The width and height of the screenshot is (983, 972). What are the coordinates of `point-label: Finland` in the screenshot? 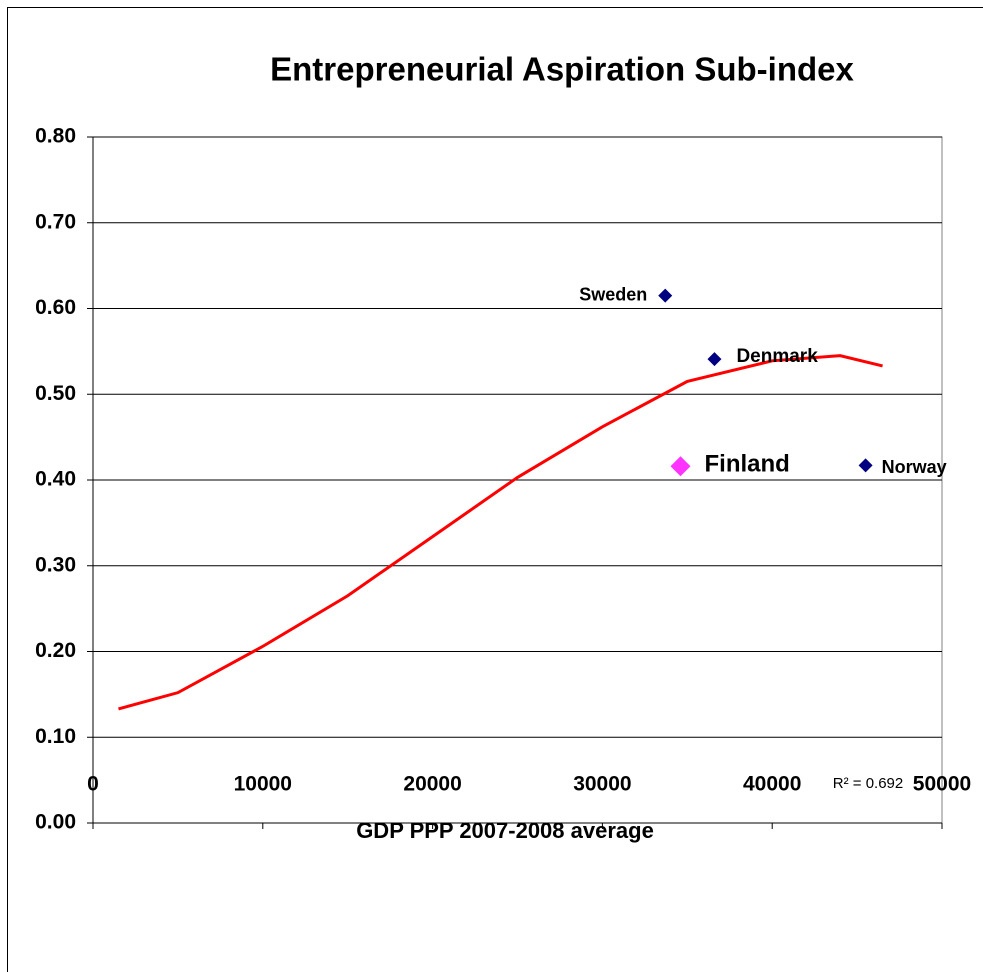 It's located at (747, 464).